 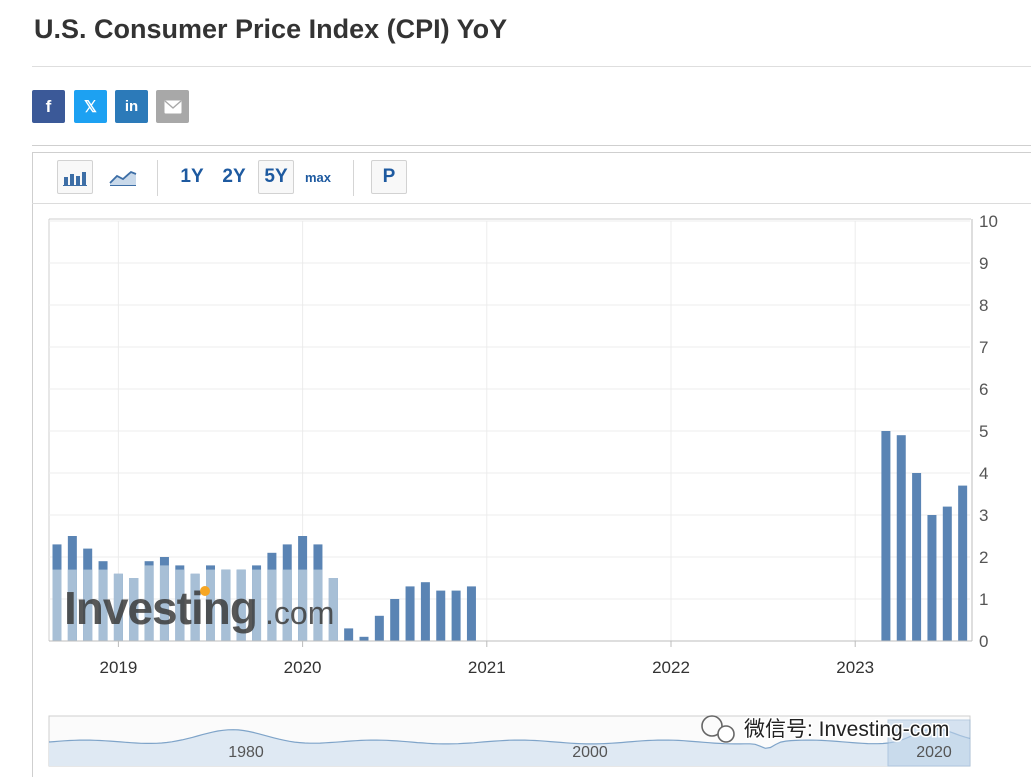 I want to click on range-2y-button: 2Y, so click(x=234, y=176).